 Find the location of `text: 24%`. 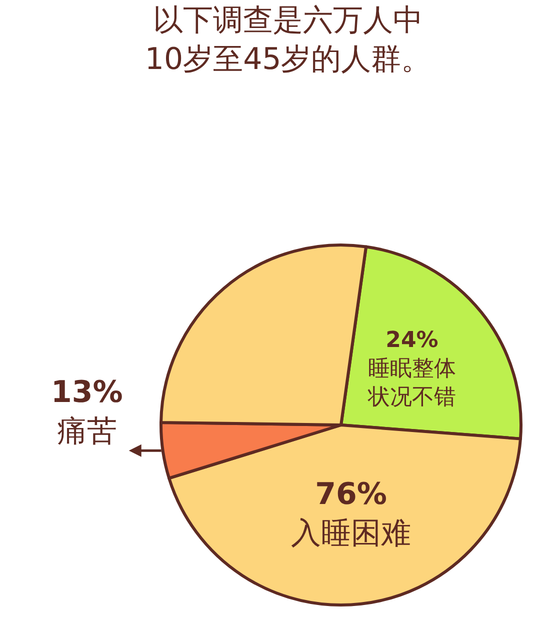

text: 24% is located at coordinates (412, 340).